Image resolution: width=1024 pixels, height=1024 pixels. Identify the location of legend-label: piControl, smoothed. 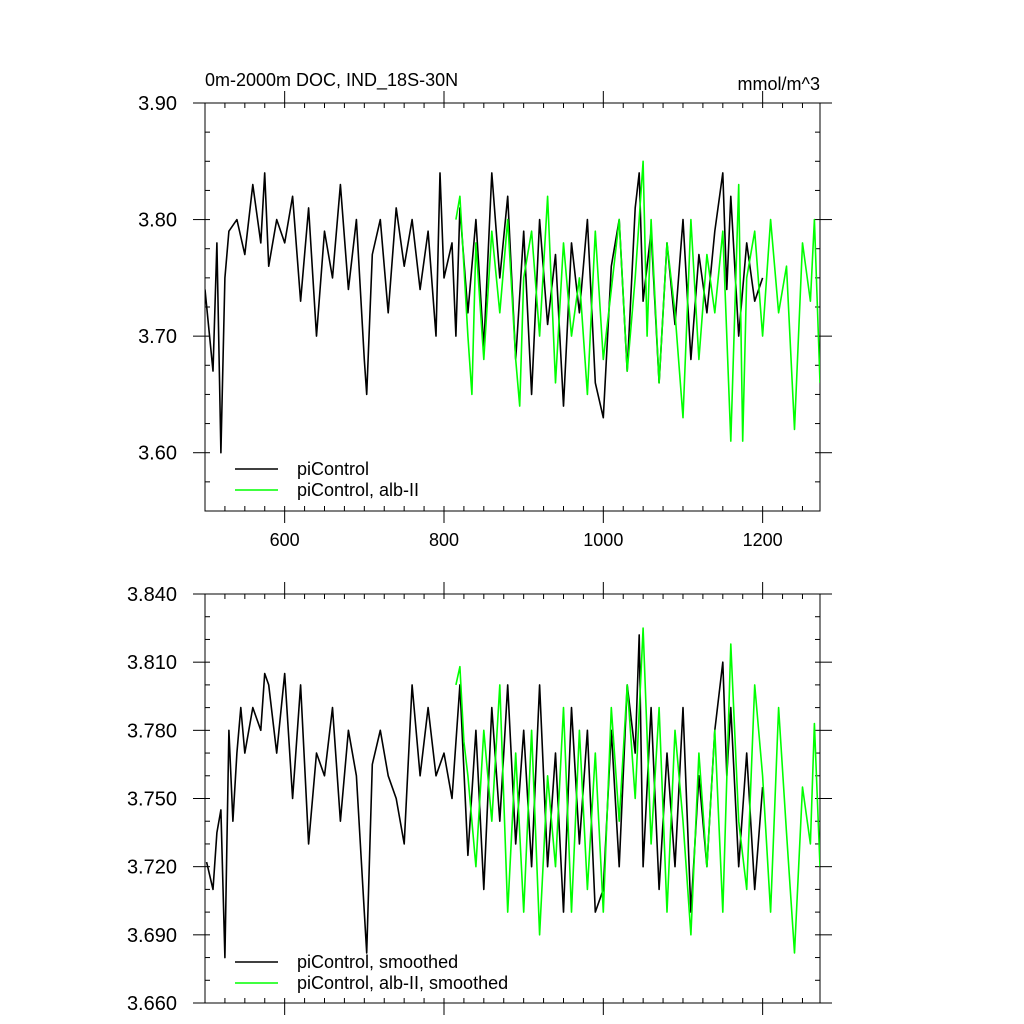
(377, 962).